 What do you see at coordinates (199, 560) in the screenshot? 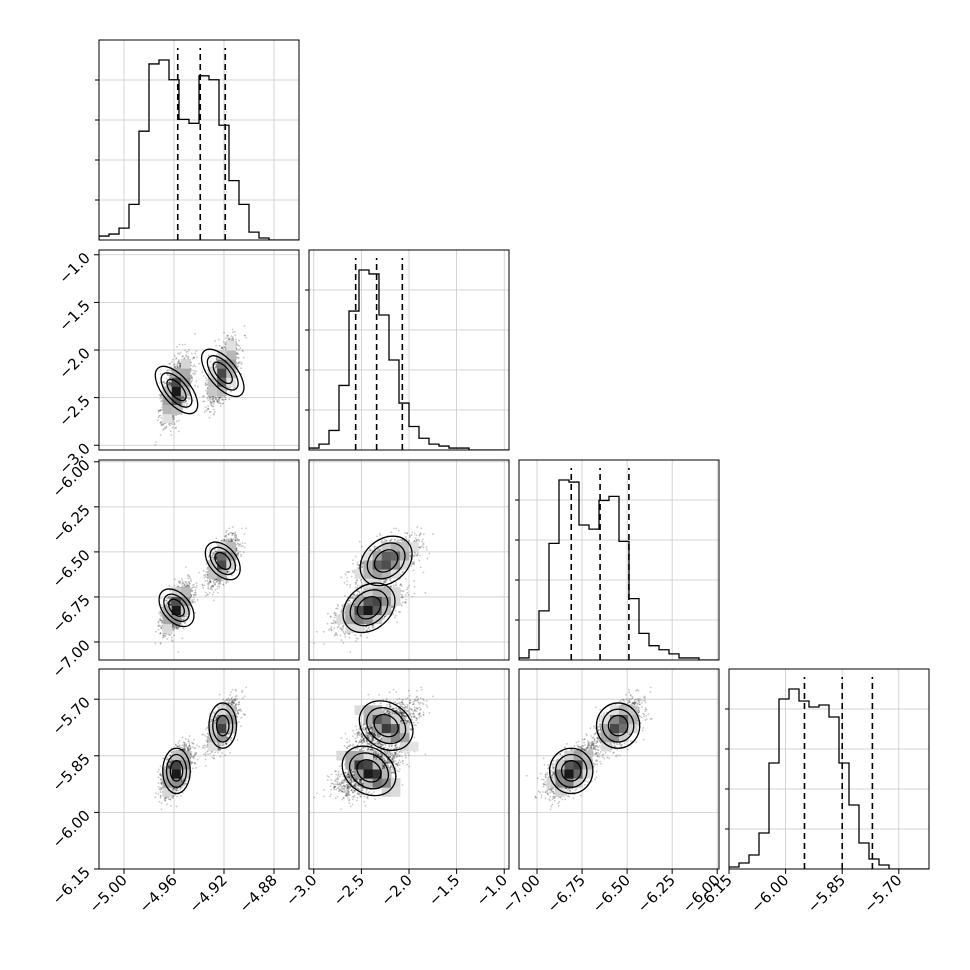
I see `scatter-panel` at bounding box center [199, 560].